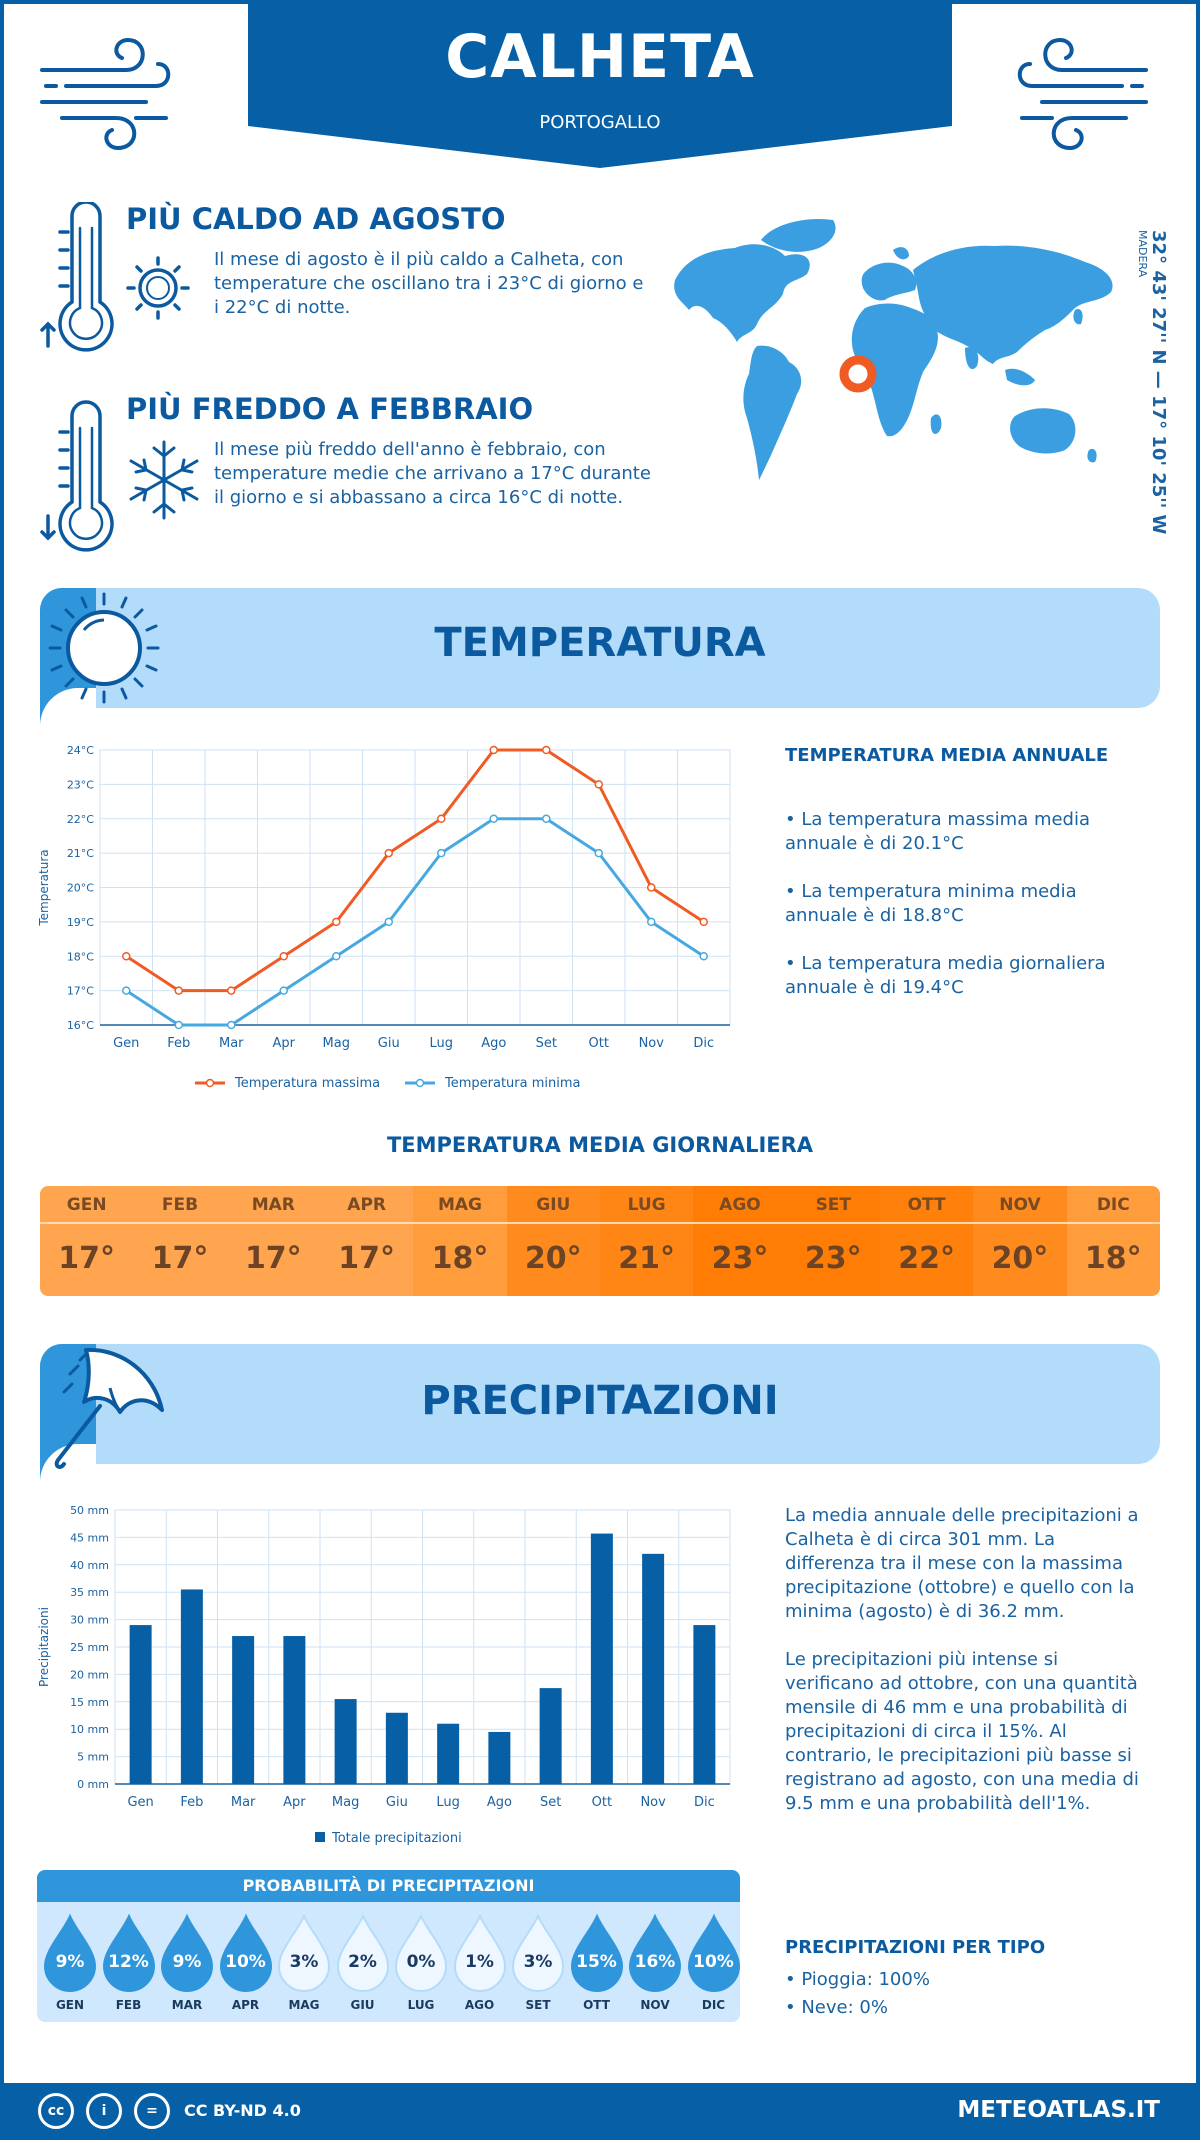 The width and height of the screenshot is (1200, 2140). Describe the element at coordinates (1058, 2110) in the screenshot. I see `site-link: METEOATLAS.IT` at that location.